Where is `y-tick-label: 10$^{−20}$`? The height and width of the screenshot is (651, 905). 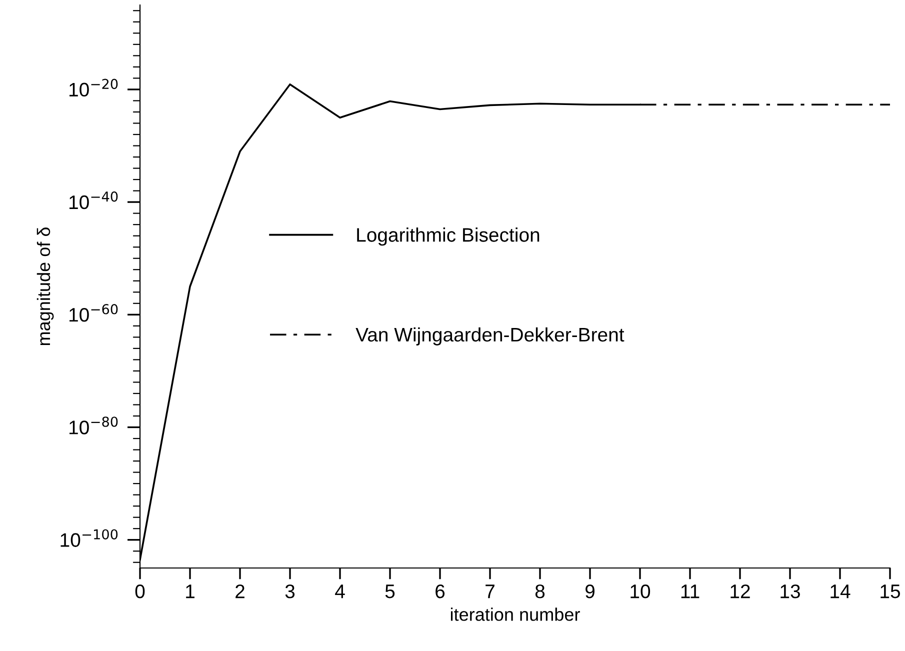
y-tick-label: 10$^{−20}$ is located at coordinates (94, 87).